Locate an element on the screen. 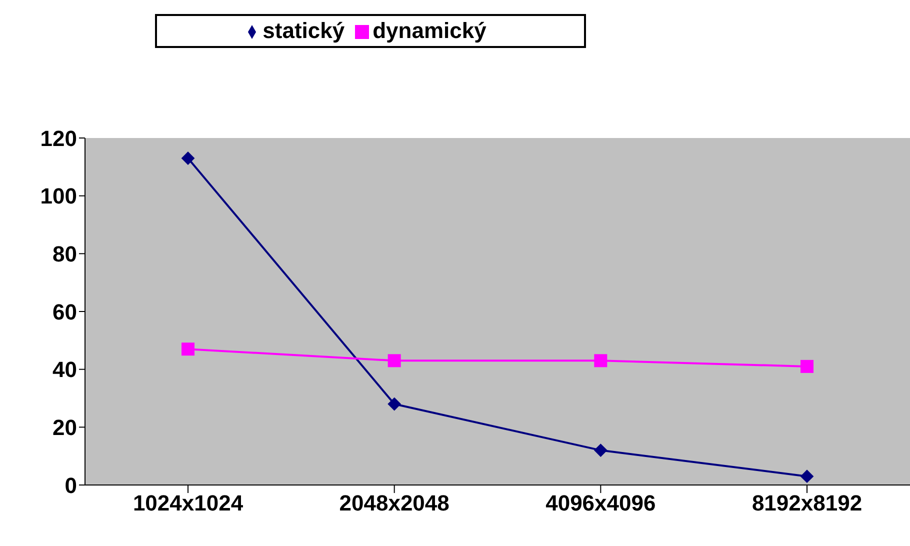  x-tick-label: 2048x2048 is located at coordinates (394, 503).